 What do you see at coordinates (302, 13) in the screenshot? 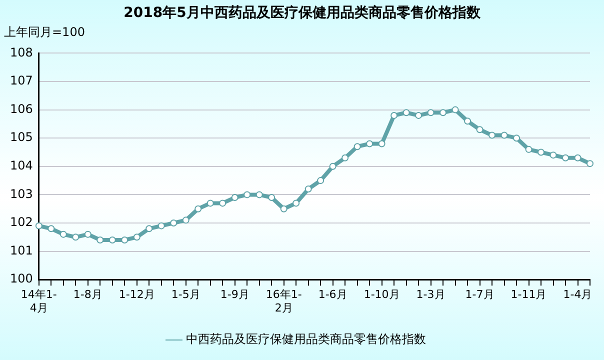
I see `chart-title: 2018年5月中西药品及医疗保健用品类商品零售价格指数` at bounding box center [302, 13].